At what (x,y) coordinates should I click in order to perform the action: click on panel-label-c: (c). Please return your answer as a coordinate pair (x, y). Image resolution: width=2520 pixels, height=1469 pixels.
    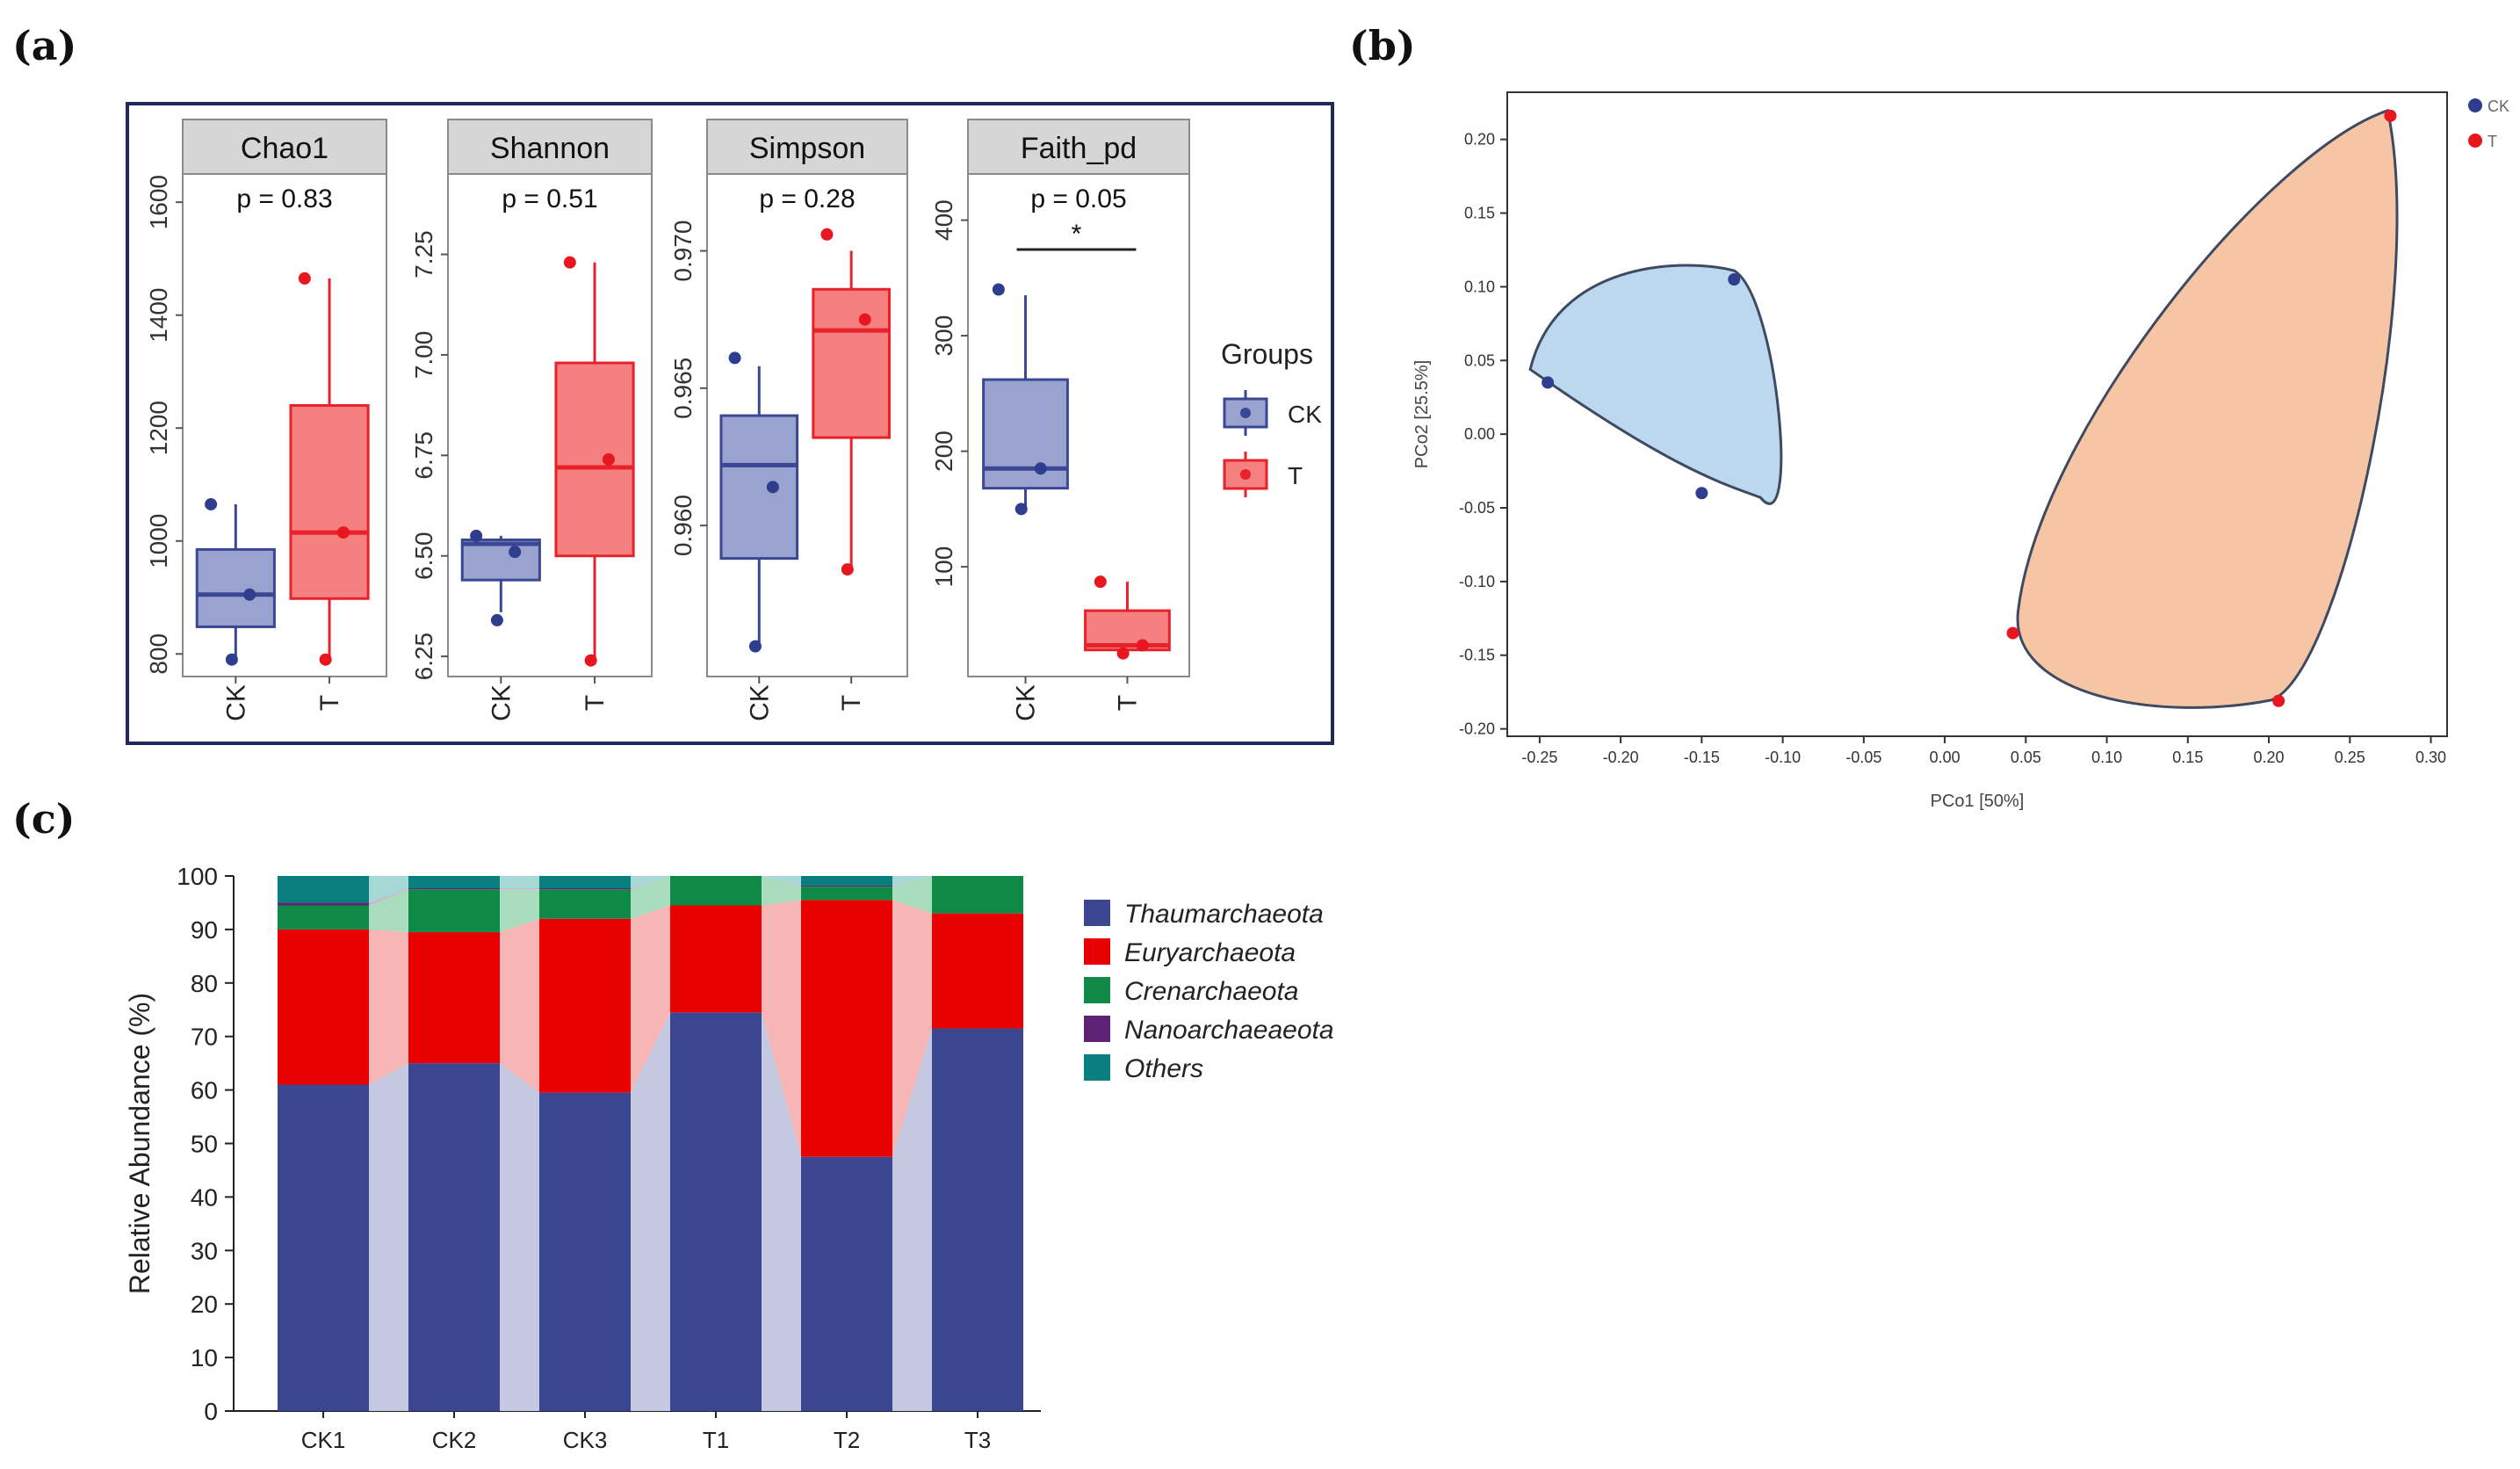
    Looking at the image, I should click on (44, 819).